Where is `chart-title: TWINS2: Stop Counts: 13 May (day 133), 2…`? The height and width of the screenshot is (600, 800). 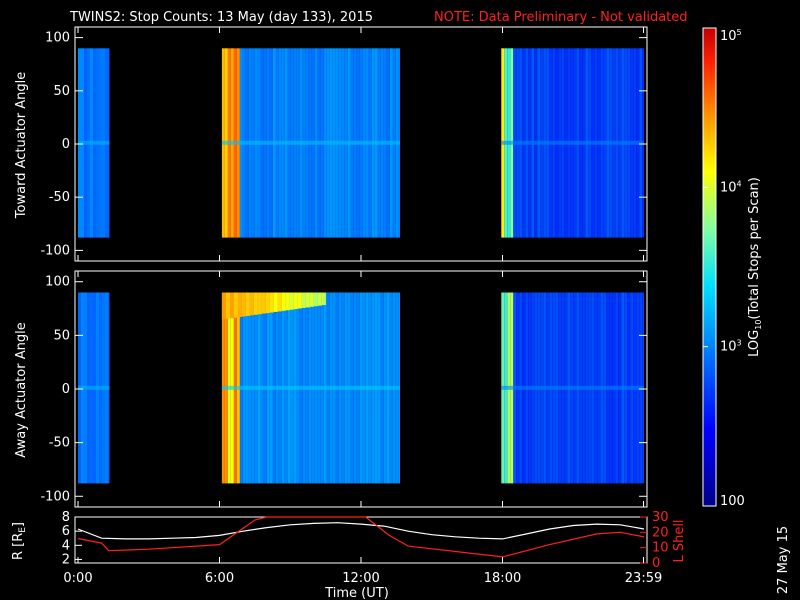 chart-title: TWINS2: Stop Counts: 13 May (day 133), 2… is located at coordinates (221, 17).